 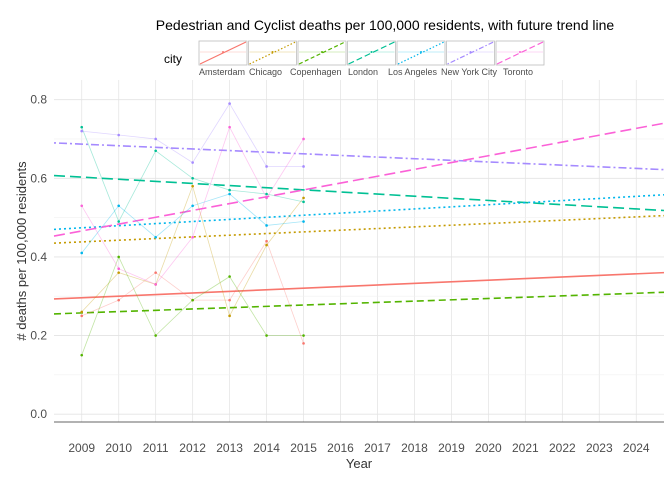 I want to click on y-tick-label: 0.0, so click(x=38, y=414).